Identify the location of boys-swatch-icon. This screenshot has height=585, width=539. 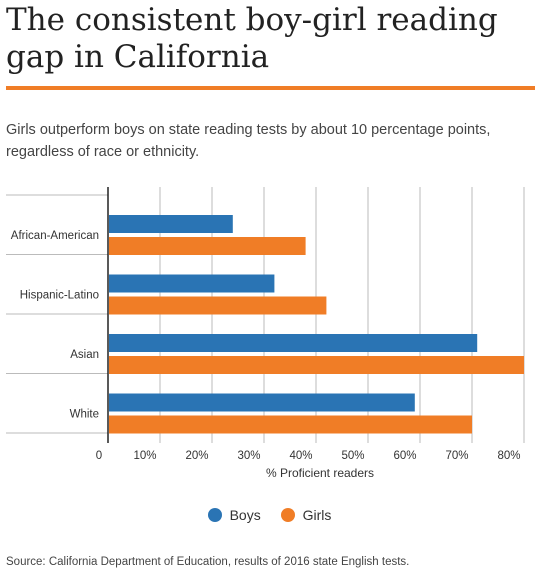
(214, 515).